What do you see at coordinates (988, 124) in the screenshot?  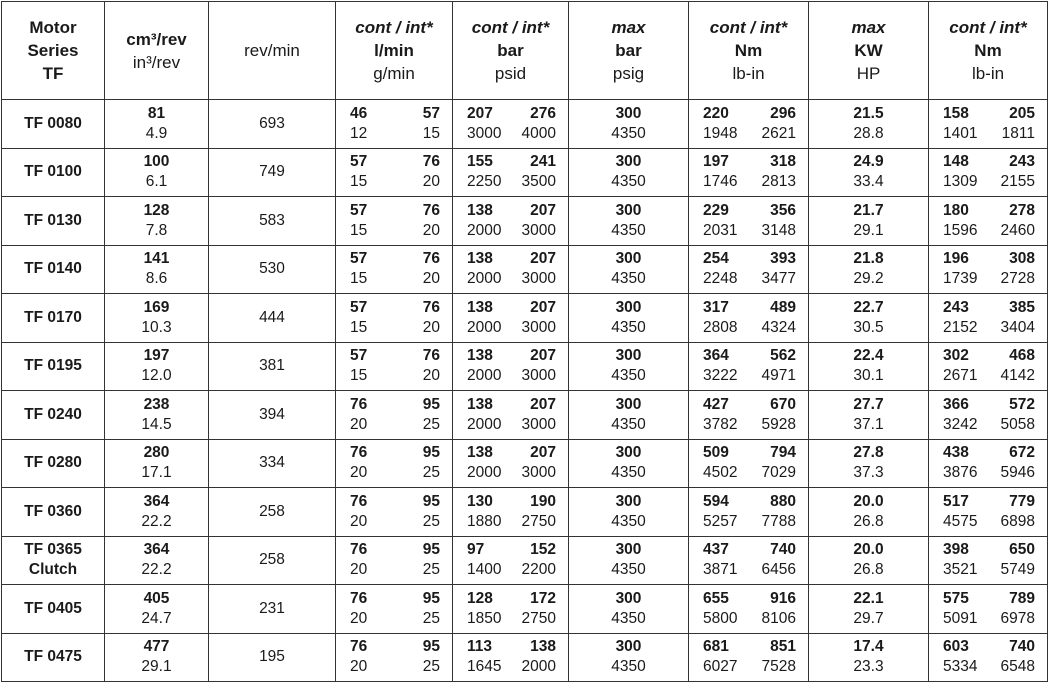 I see `cell-torque-2: 158 205 1401 1811` at bounding box center [988, 124].